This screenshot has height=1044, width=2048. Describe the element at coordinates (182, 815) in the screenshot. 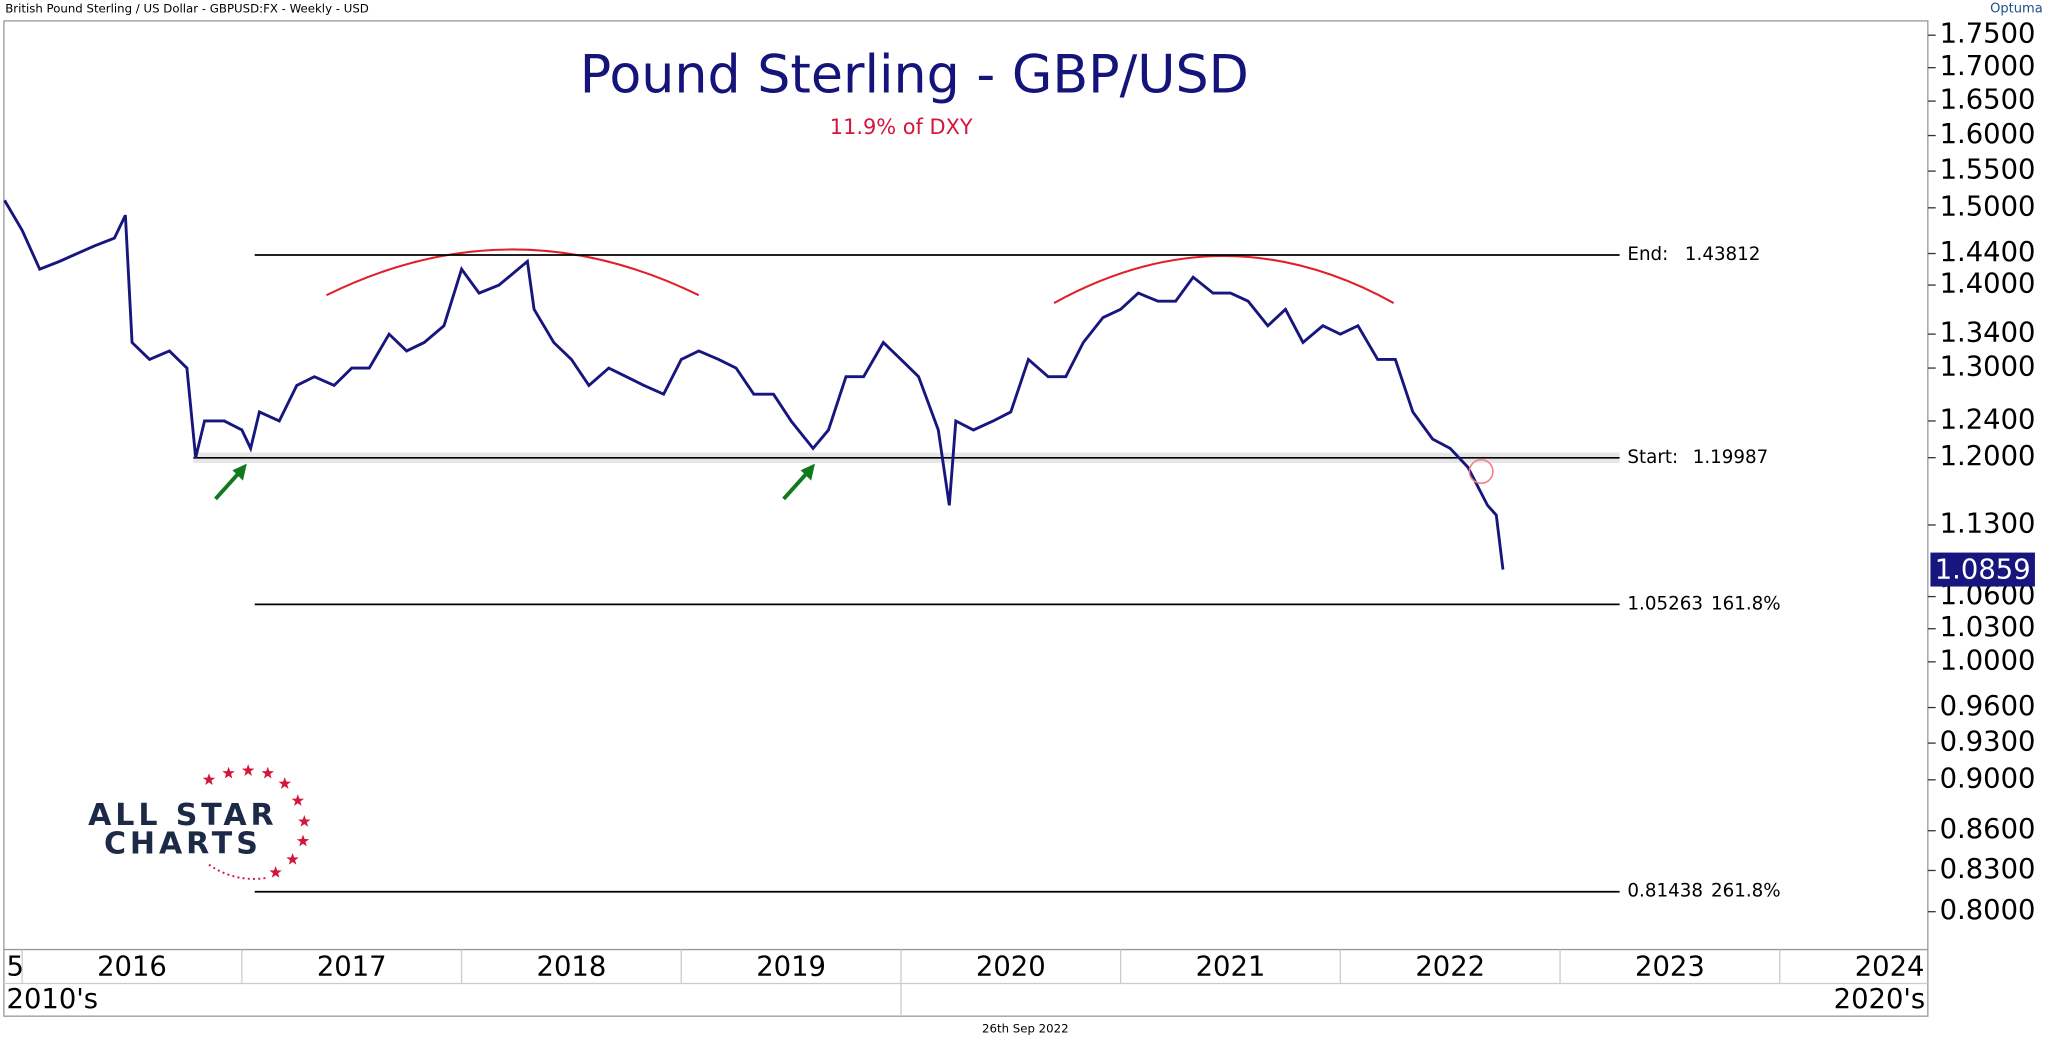

I see `logo-text: ALL STAR` at that location.